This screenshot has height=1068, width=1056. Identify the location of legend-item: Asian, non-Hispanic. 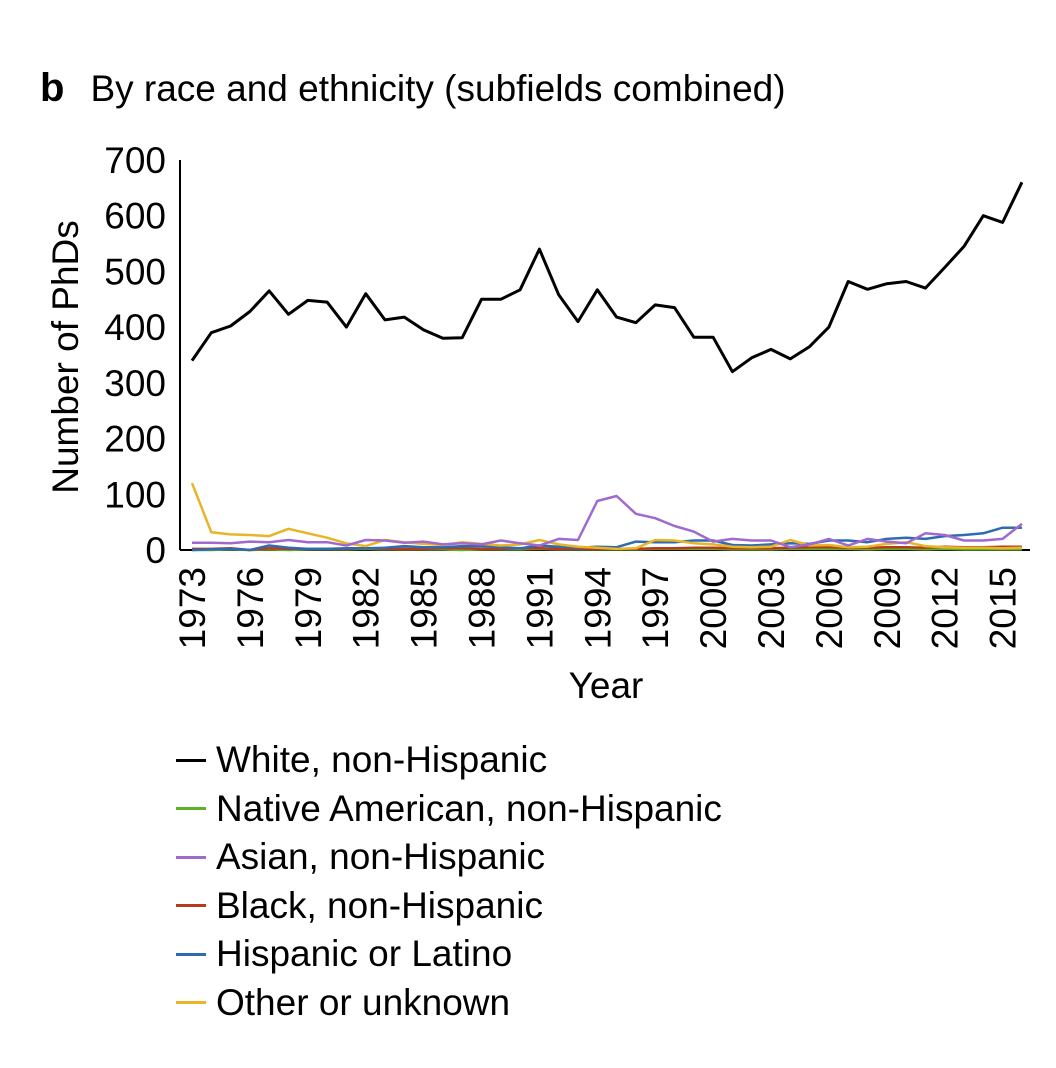
(449, 857).